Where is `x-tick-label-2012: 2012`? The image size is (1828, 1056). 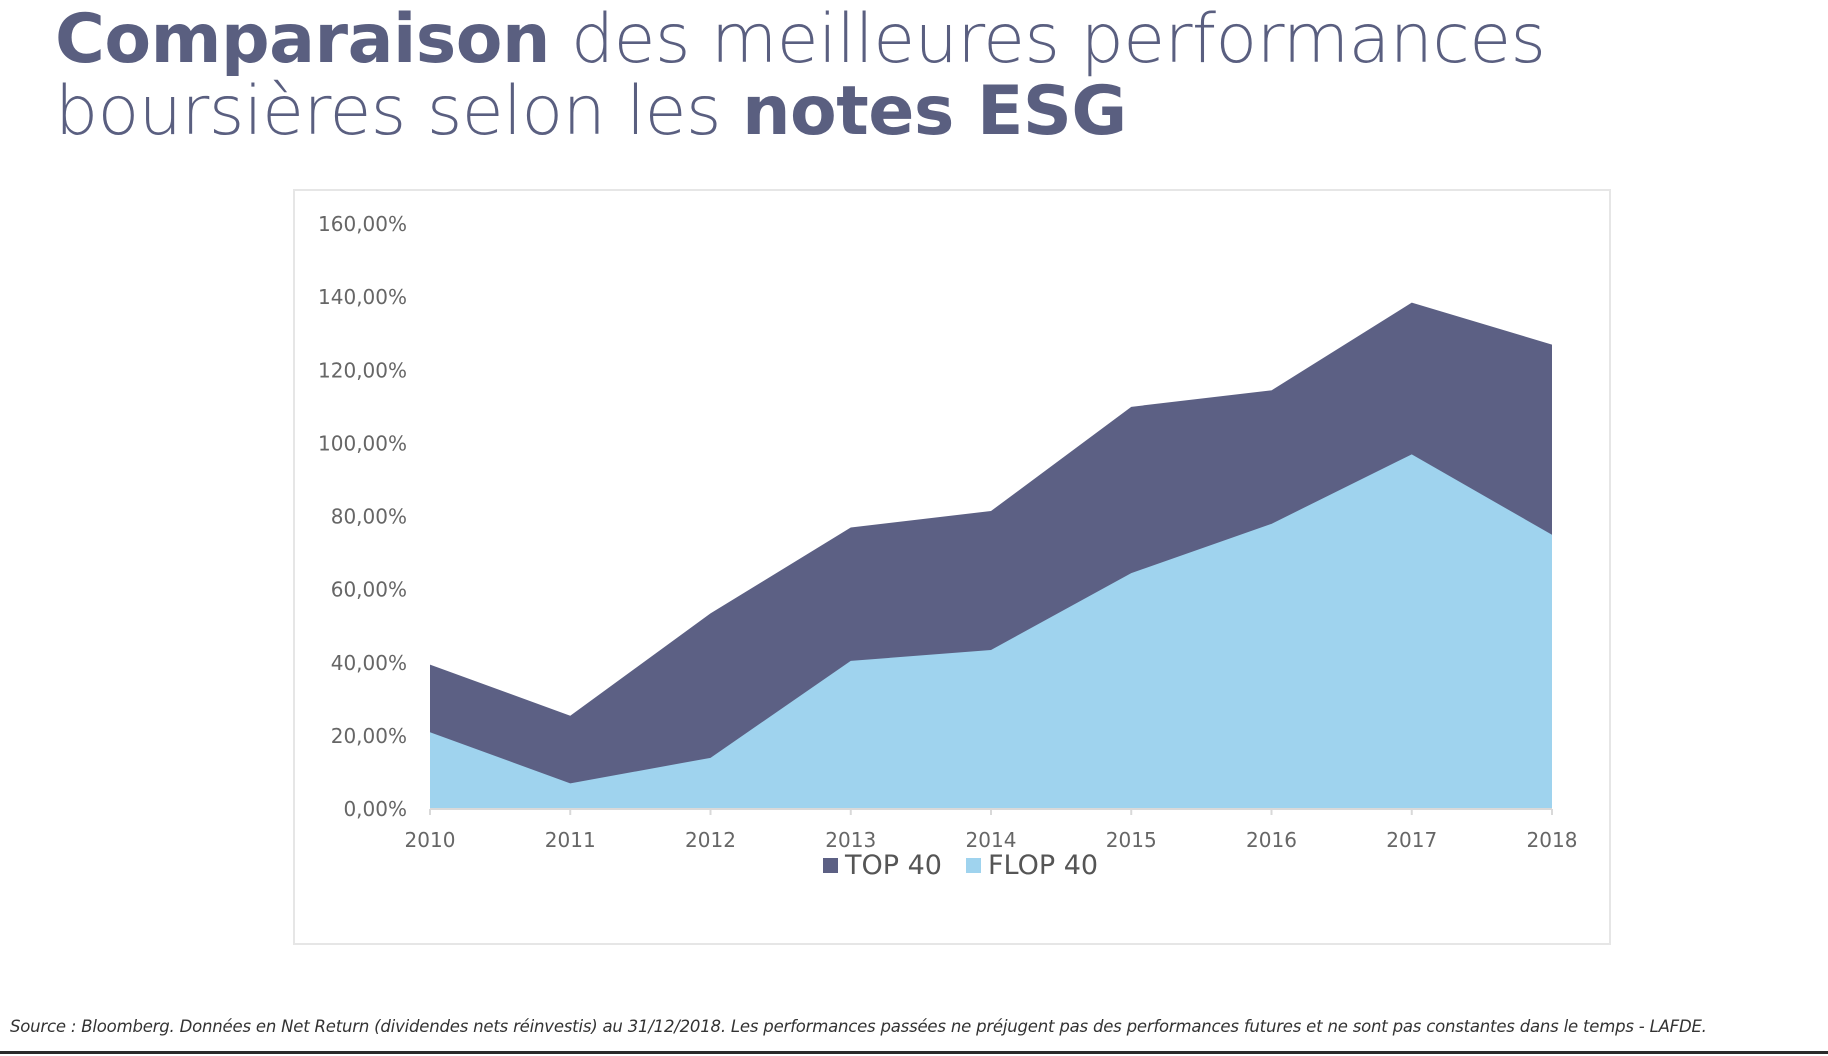 x-tick-label-2012: 2012 is located at coordinates (710, 840).